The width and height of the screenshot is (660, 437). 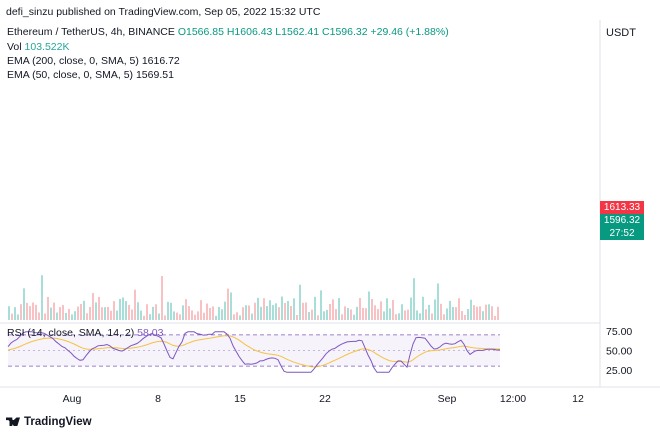 I want to click on rsi-line, so click(x=254, y=352).